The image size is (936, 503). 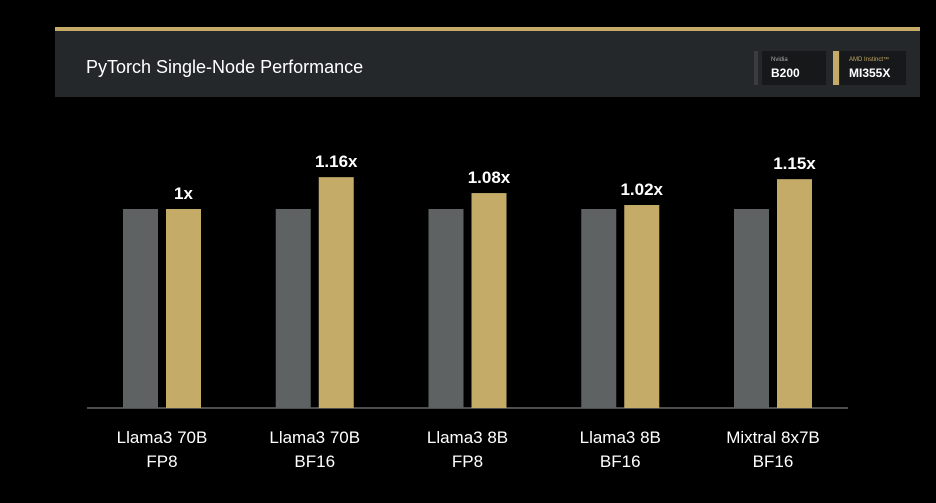 What do you see at coordinates (756, 68) in the screenshot?
I see `legend-swatch-b200` at bounding box center [756, 68].